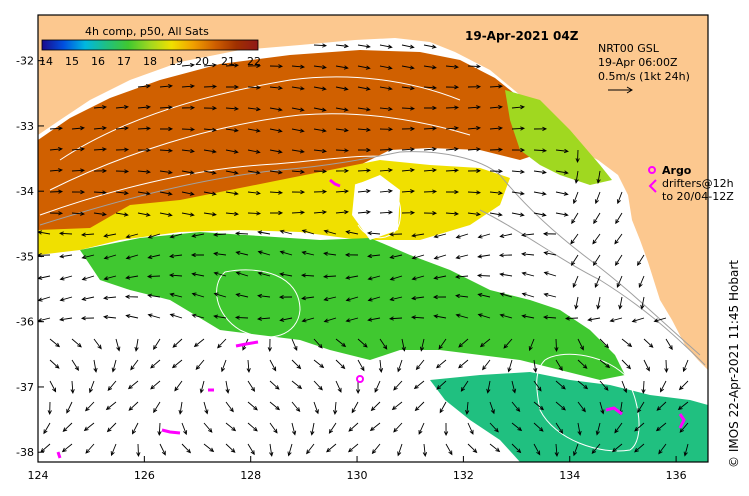 This screenshot has height=496, width=749. Describe the element at coordinates (25, 191) in the screenshot. I see `y-tick-label: -34` at that location.